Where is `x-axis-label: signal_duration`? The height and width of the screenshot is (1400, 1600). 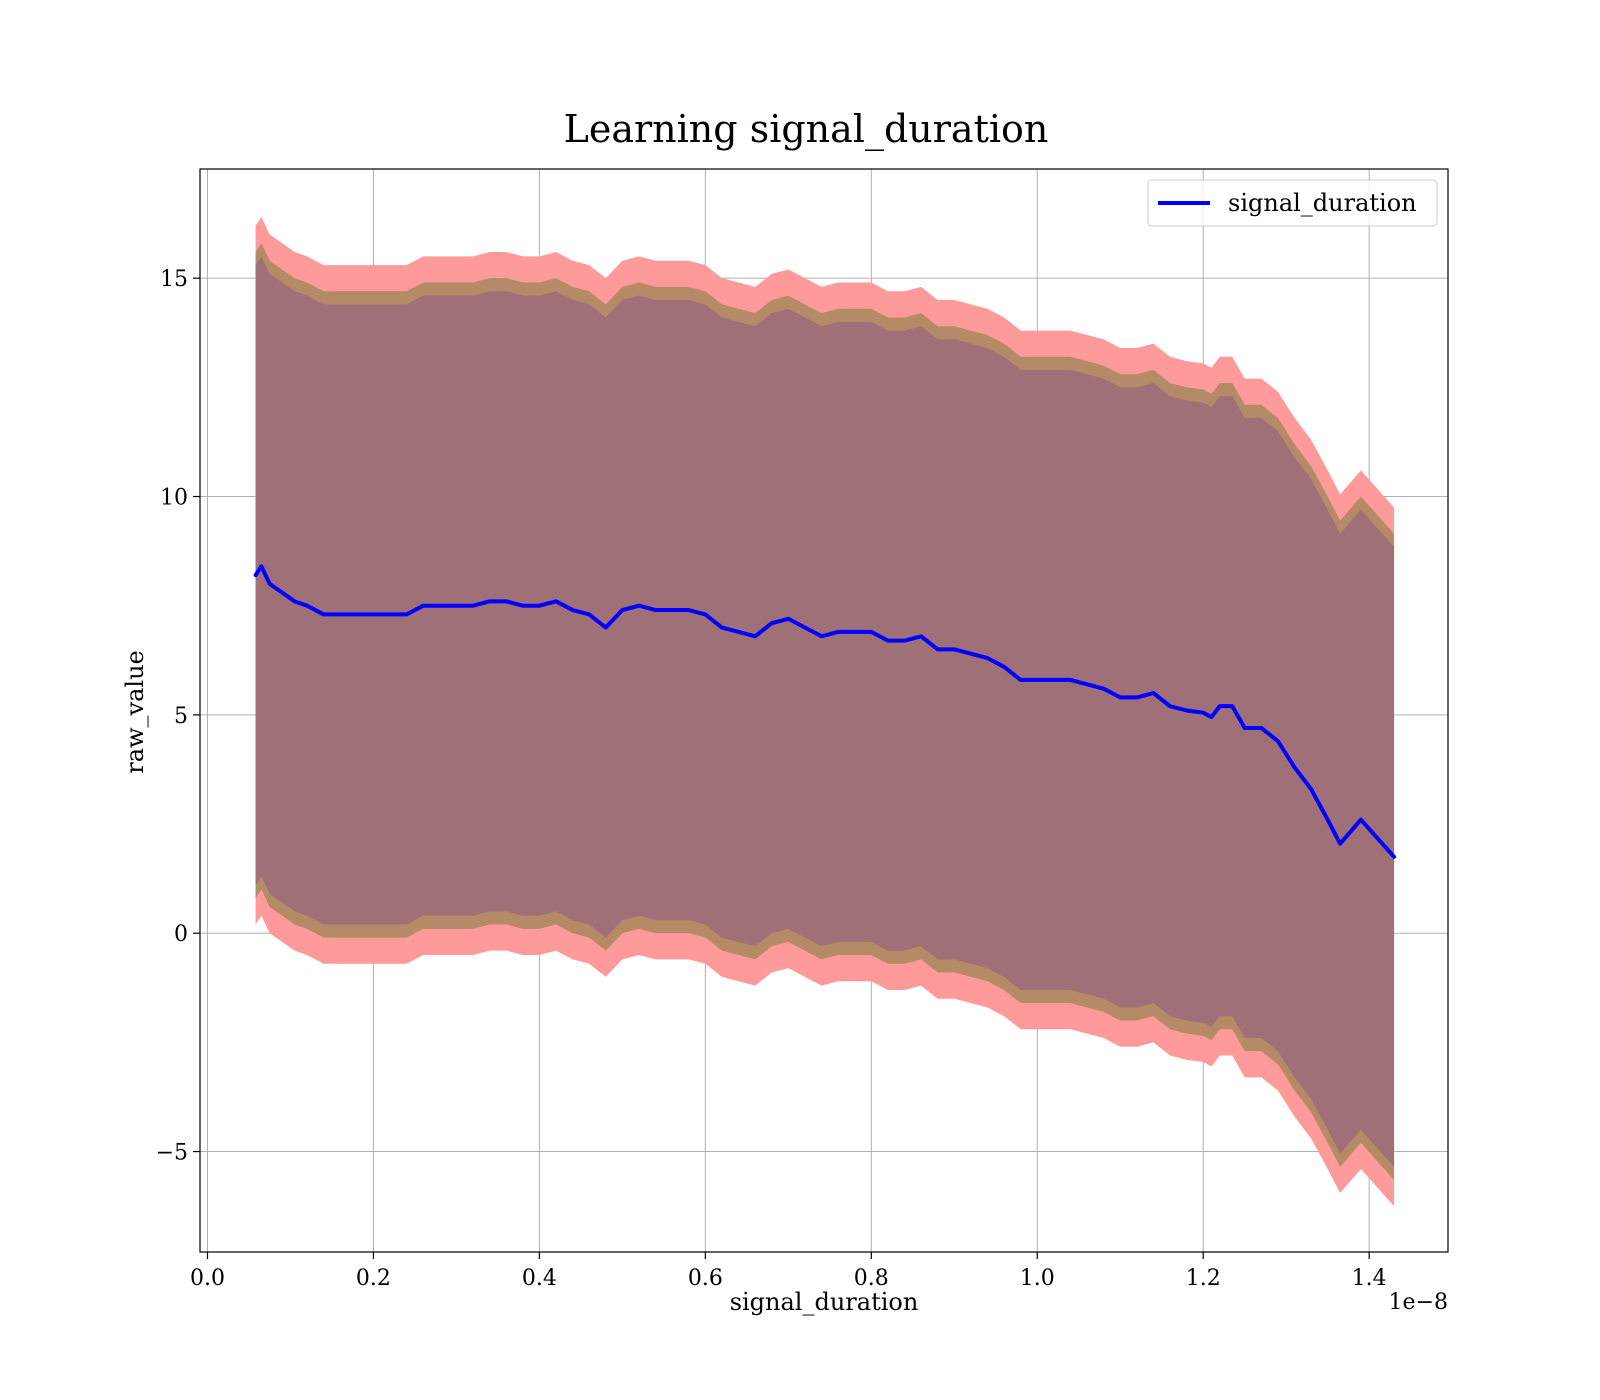
x-axis-label: signal_duration is located at coordinates (824, 1302).